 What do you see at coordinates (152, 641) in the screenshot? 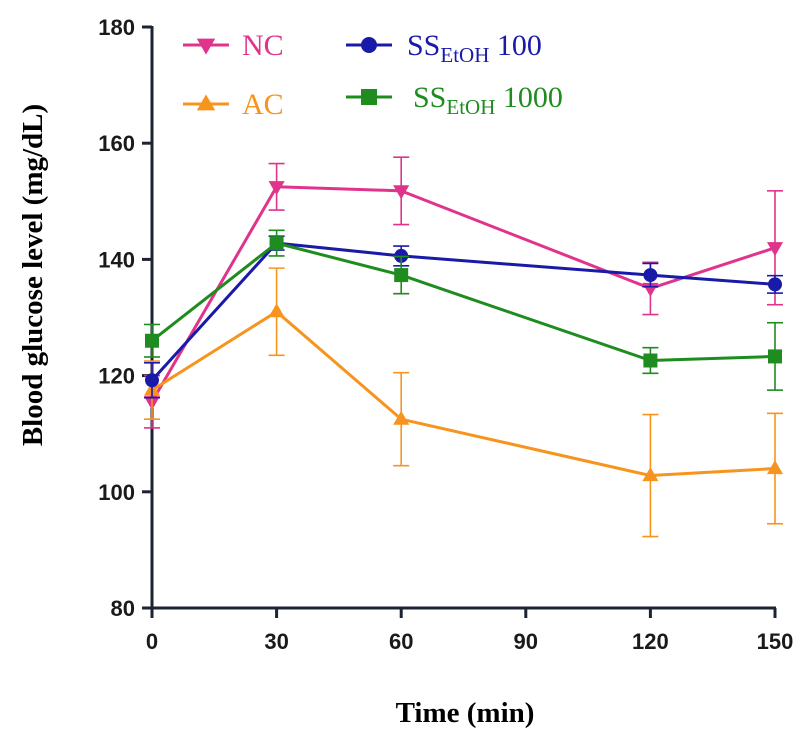
I see `x-tick-label: 0` at bounding box center [152, 641].